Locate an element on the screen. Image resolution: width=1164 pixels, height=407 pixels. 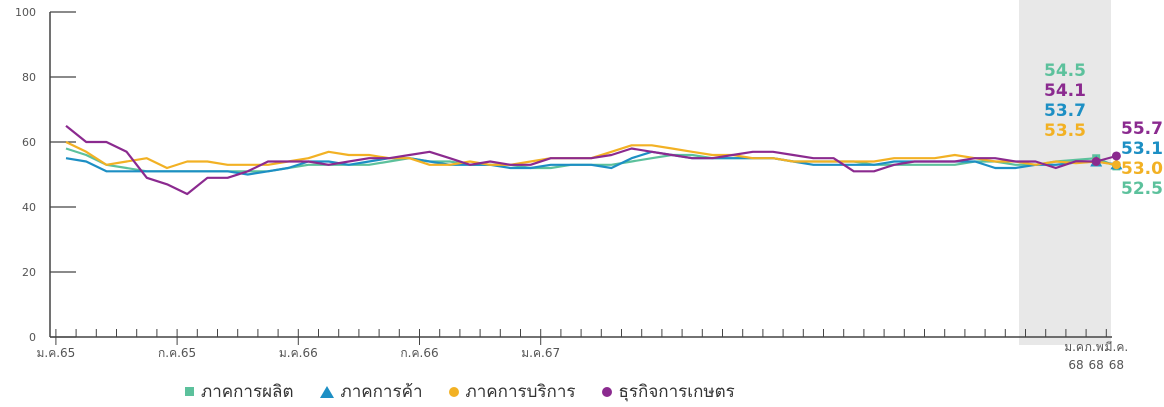
end-label-jan: 54.1 is located at coordinates (1065, 91).